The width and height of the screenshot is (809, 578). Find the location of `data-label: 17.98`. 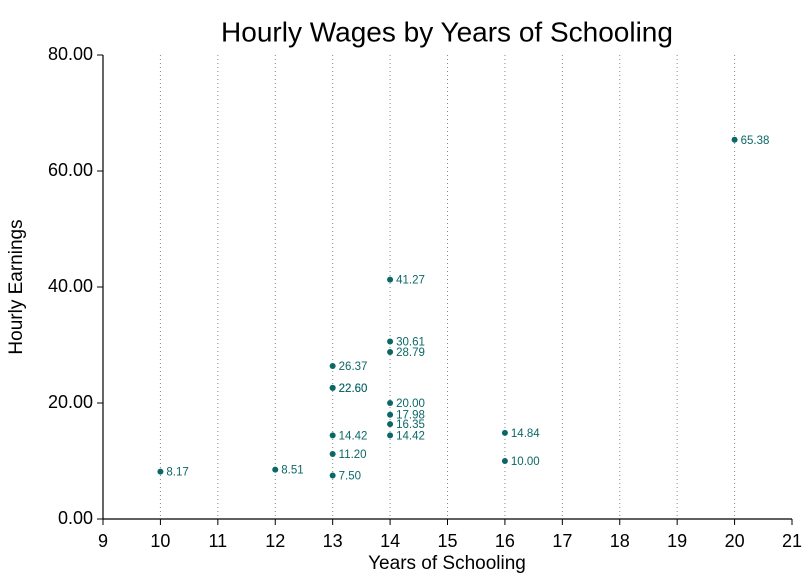

data-label: 17.98 is located at coordinates (410, 416).